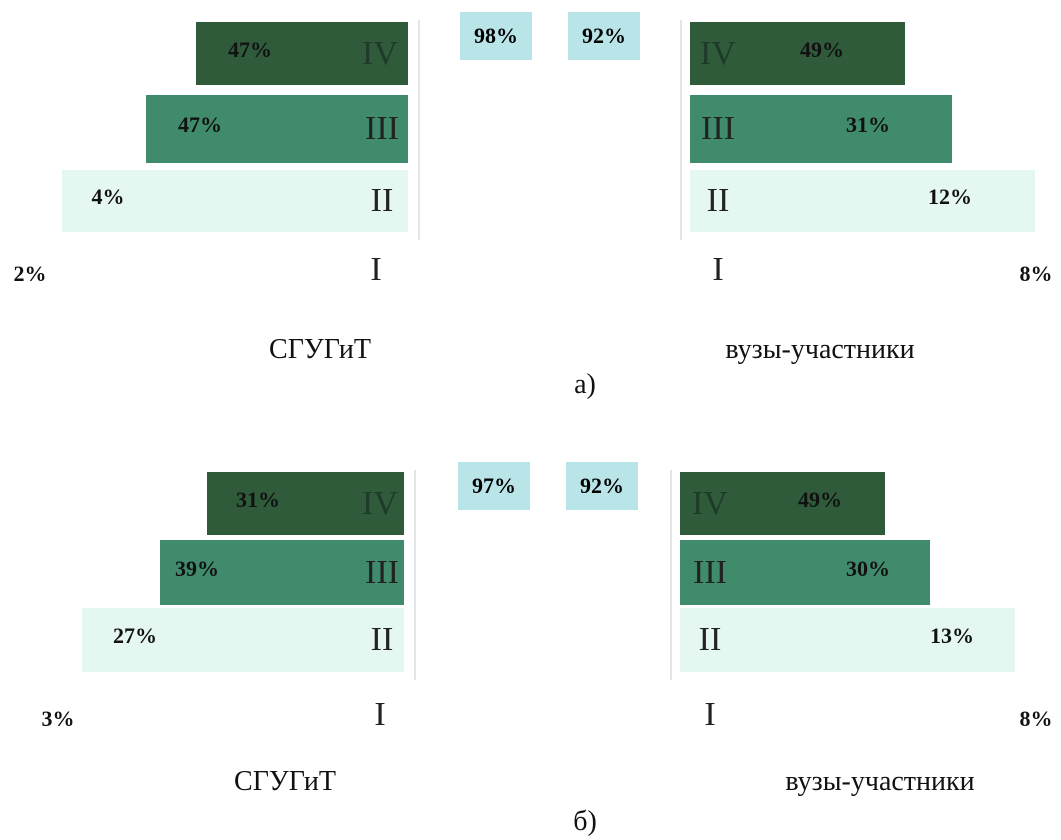 This screenshot has width=1061, height=840. I want to click on total-box: 97%, so click(494, 486).